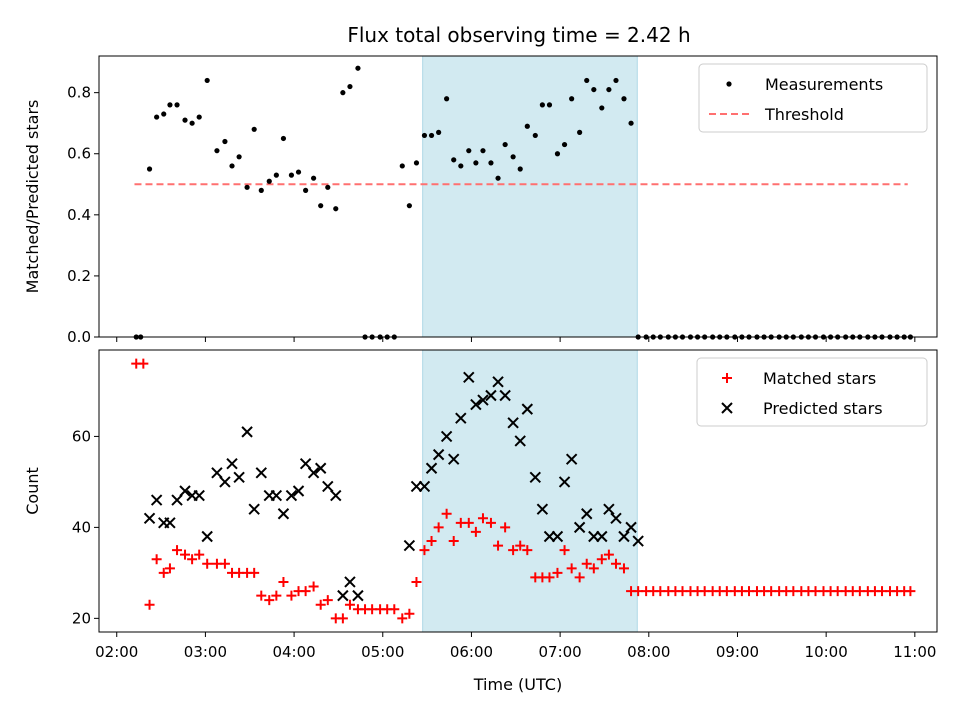 The image size is (960, 720). I want to click on y-axis-label: Matched/Predicted stars, so click(32, 197).